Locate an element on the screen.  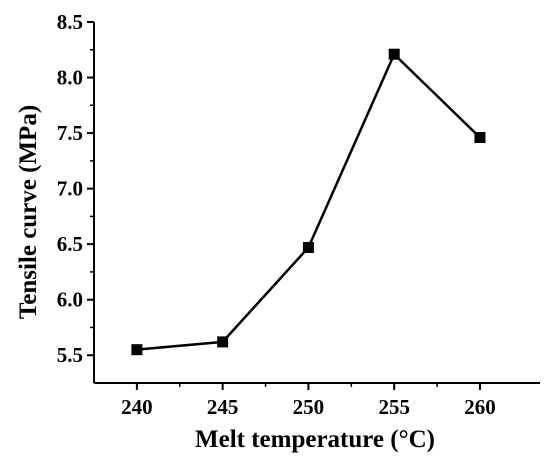
y-tick-label: 7.5 is located at coordinates (70, 133).